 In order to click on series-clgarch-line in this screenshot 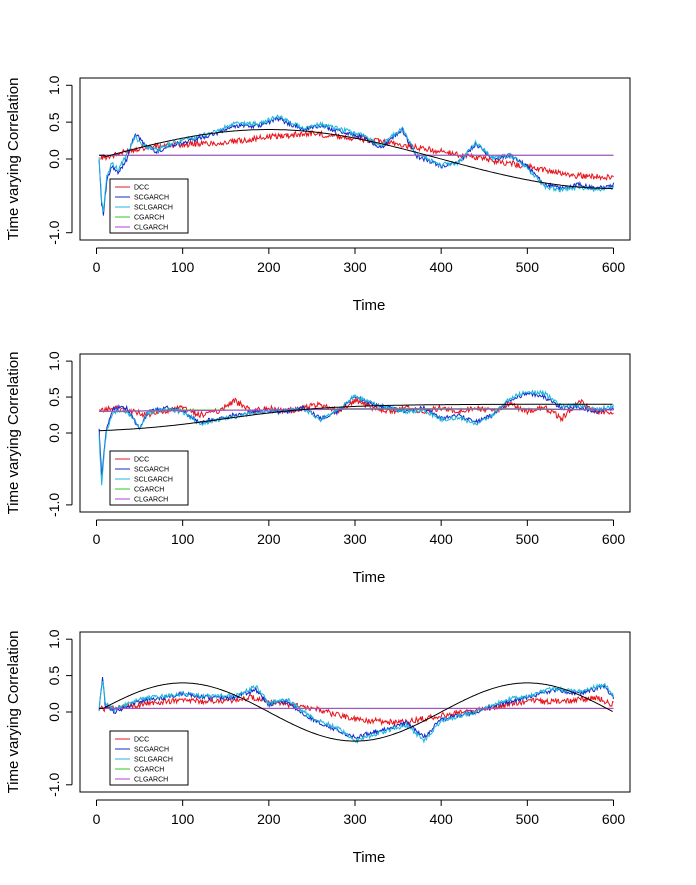, I will do `click(356, 410)`.